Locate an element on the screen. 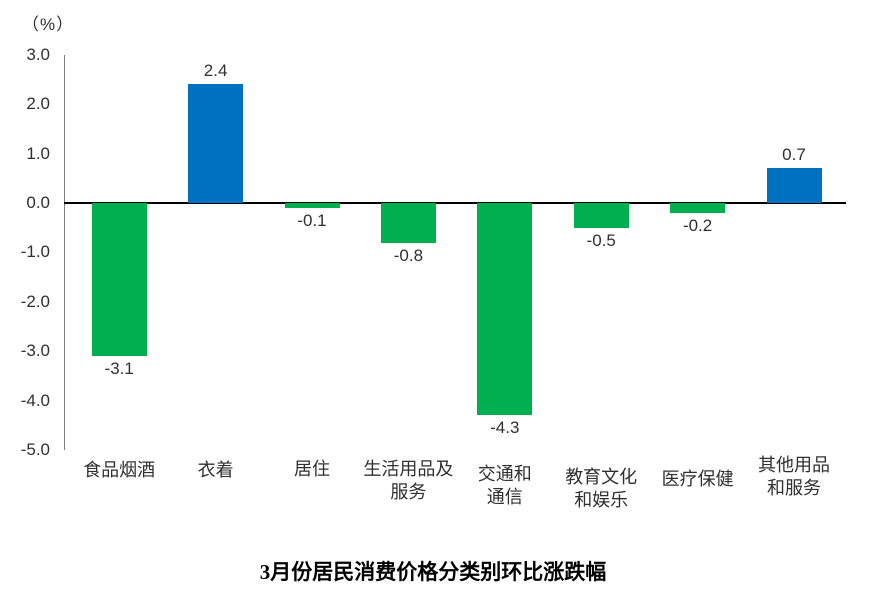 The image size is (881, 607). x-category-label: 生活用品及 服务 is located at coordinates (408, 481).